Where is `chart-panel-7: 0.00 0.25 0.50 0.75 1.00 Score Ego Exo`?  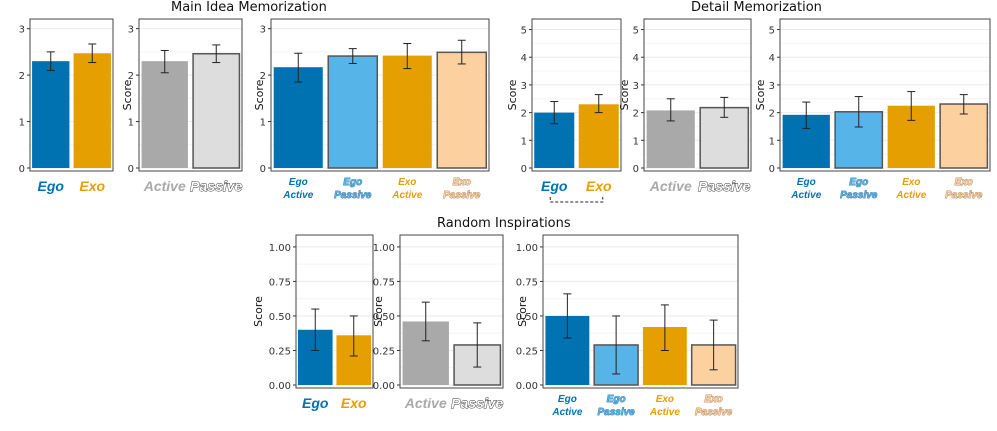
chart-panel-7: 0.00 0.25 0.50 0.75 1.00 Score Ego Exo is located at coordinates (313, 322).